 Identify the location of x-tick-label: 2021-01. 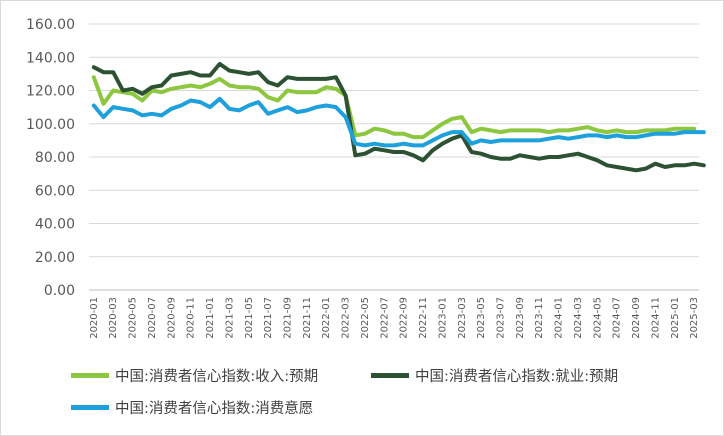
(210, 318).